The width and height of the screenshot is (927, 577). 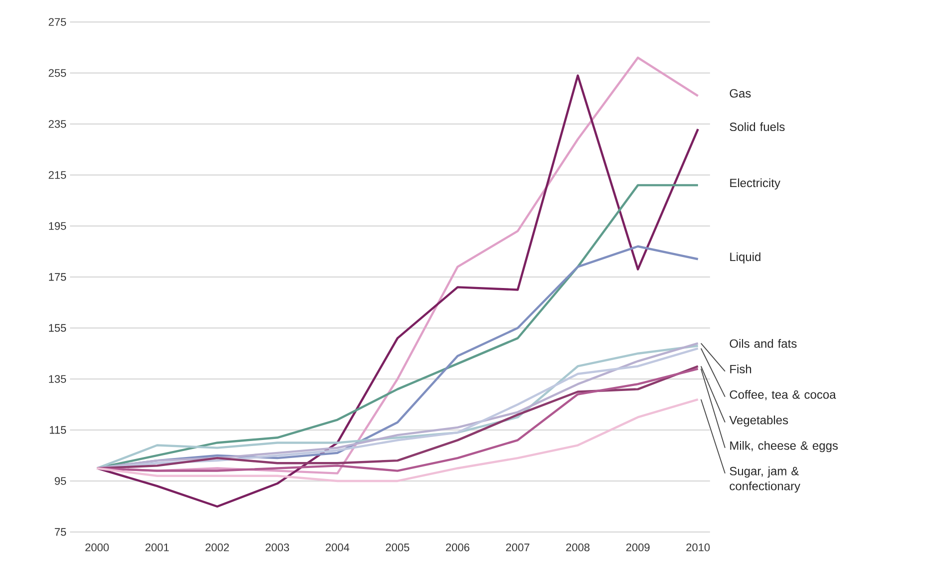 I want to click on x-tick-label: 2002, so click(x=217, y=548).